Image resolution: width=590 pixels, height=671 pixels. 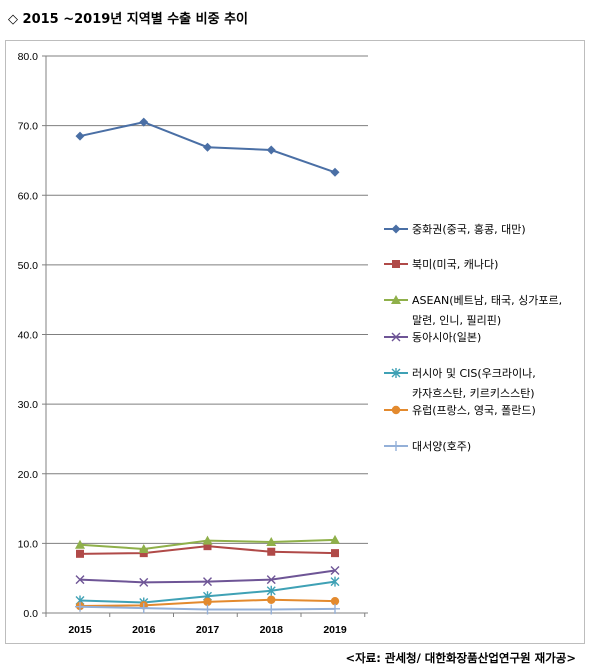 I want to click on y-tick-label: 30.0, so click(x=28, y=405).